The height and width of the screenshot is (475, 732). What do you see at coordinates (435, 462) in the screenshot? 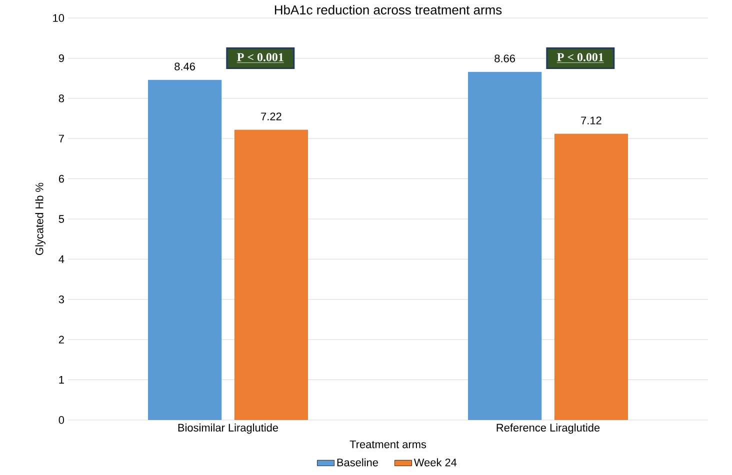
I see `legend-label: Week 24` at bounding box center [435, 462].